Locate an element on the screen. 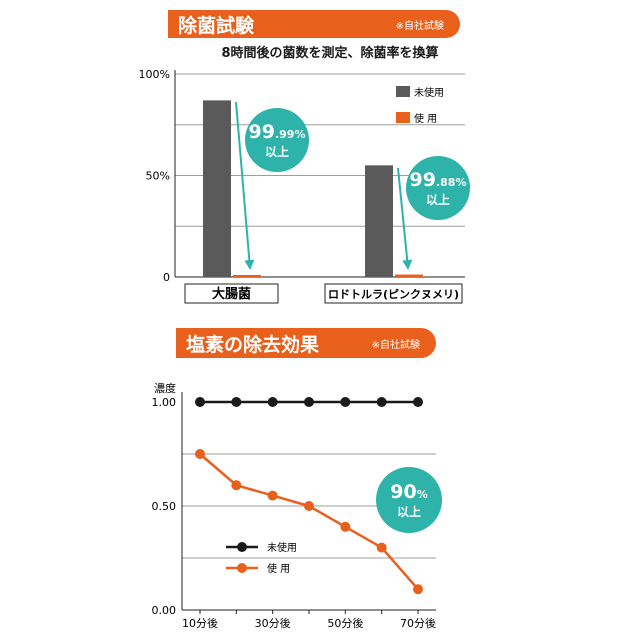  legend-swatch-used is located at coordinates (403, 117).